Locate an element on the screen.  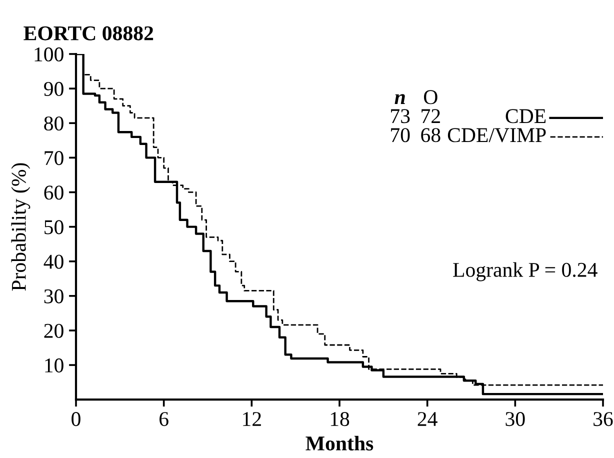
y-tick-label: 70 is located at coordinates (54, 158).